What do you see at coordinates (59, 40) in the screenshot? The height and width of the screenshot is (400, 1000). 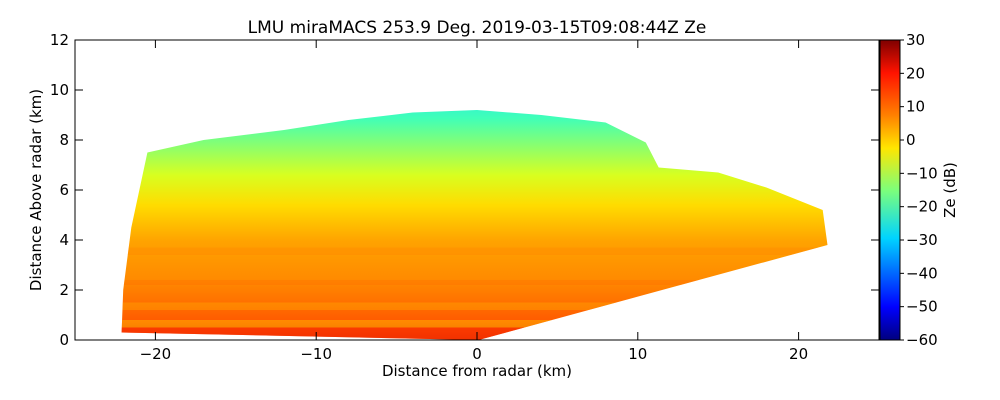 I see `y-tick-label: 12` at bounding box center [59, 40].